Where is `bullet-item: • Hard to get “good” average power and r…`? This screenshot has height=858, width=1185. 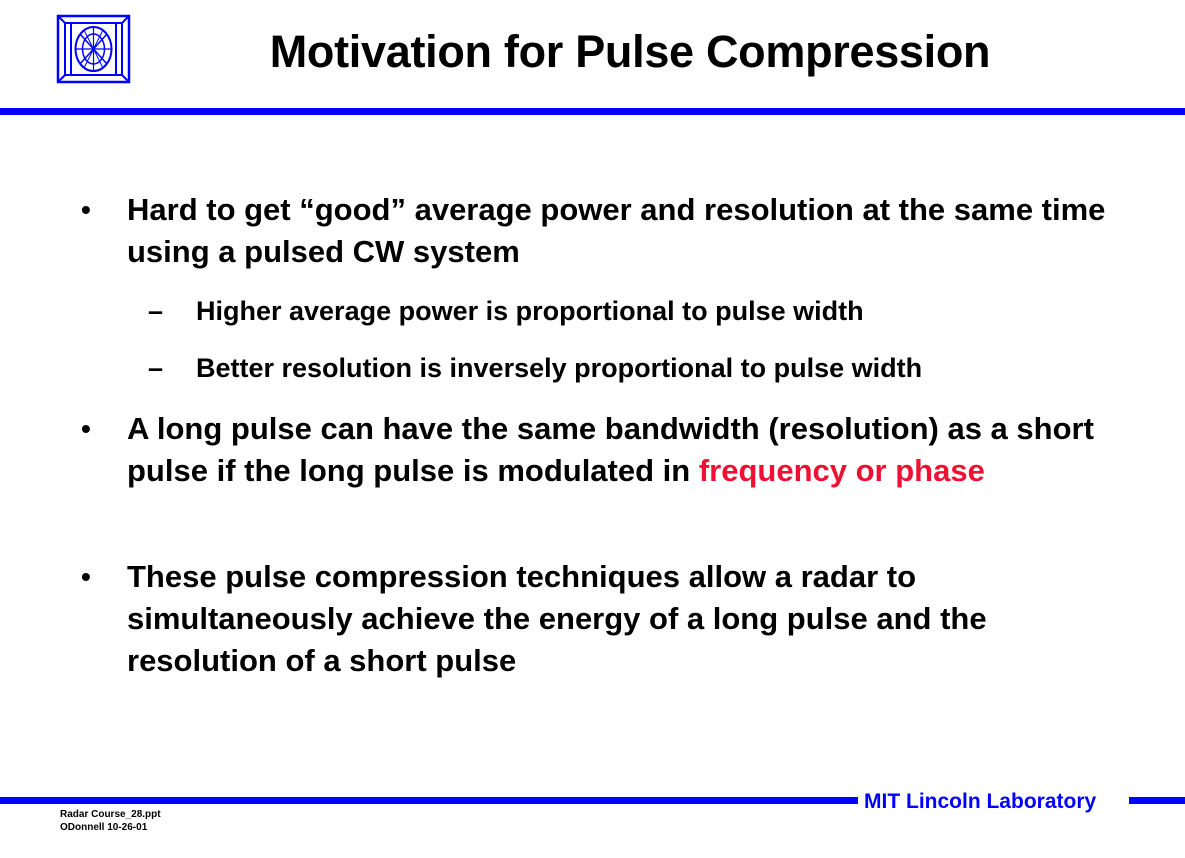
bullet-item: • Hard to get “good” average power and r… is located at coordinates (604, 231).